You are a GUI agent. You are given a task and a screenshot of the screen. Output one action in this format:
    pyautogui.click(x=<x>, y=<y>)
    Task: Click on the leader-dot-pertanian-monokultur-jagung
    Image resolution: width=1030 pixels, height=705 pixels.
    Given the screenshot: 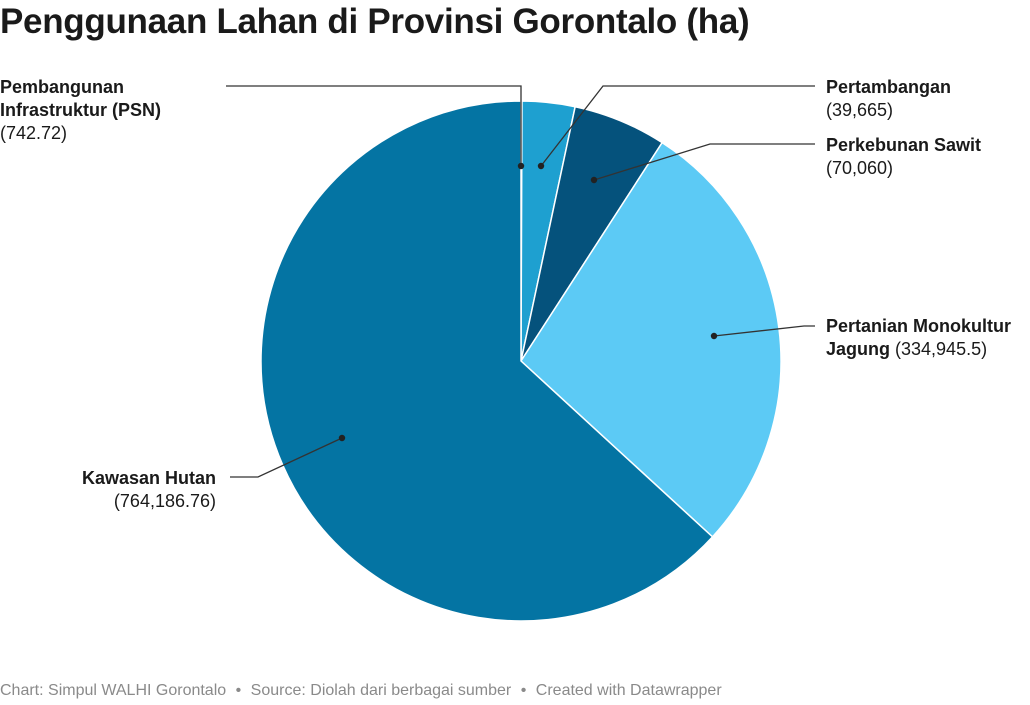 What is the action you would take?
    pyautogui.click(x=714, y=336)
    